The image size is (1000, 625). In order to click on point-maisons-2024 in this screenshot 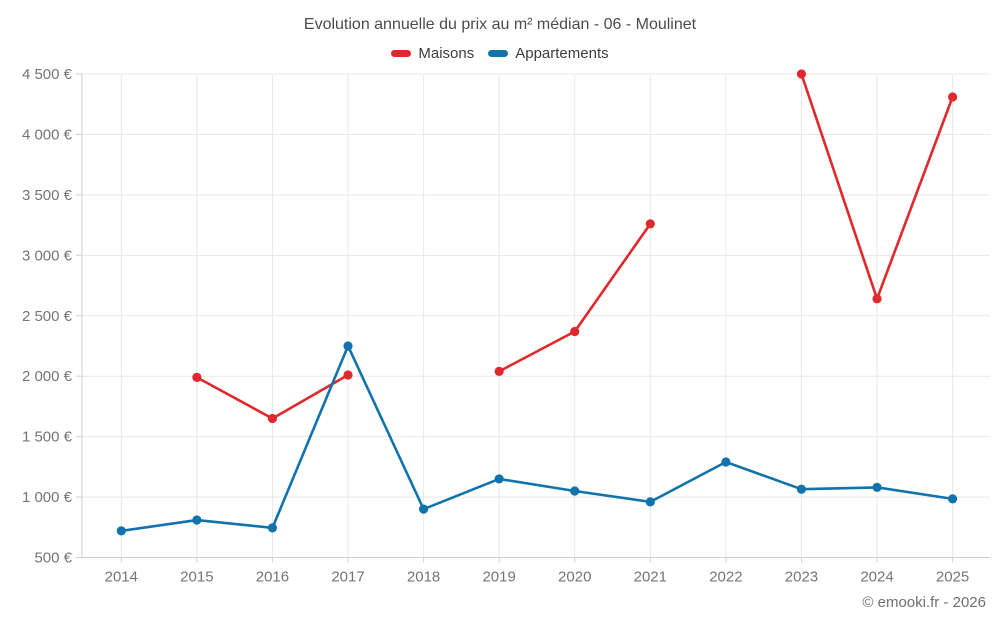, I will do `click(877, 299)`.